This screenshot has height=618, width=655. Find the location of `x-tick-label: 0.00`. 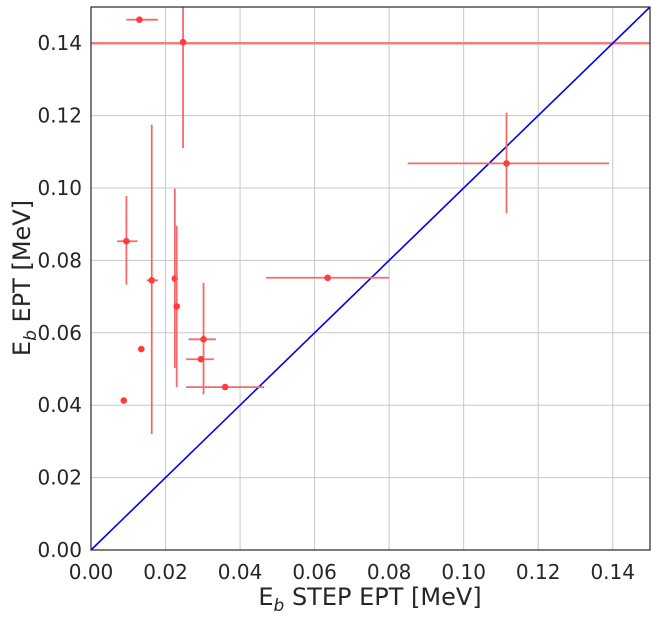

x-tick-label: 0.00 is located at coordinates (91, 572).